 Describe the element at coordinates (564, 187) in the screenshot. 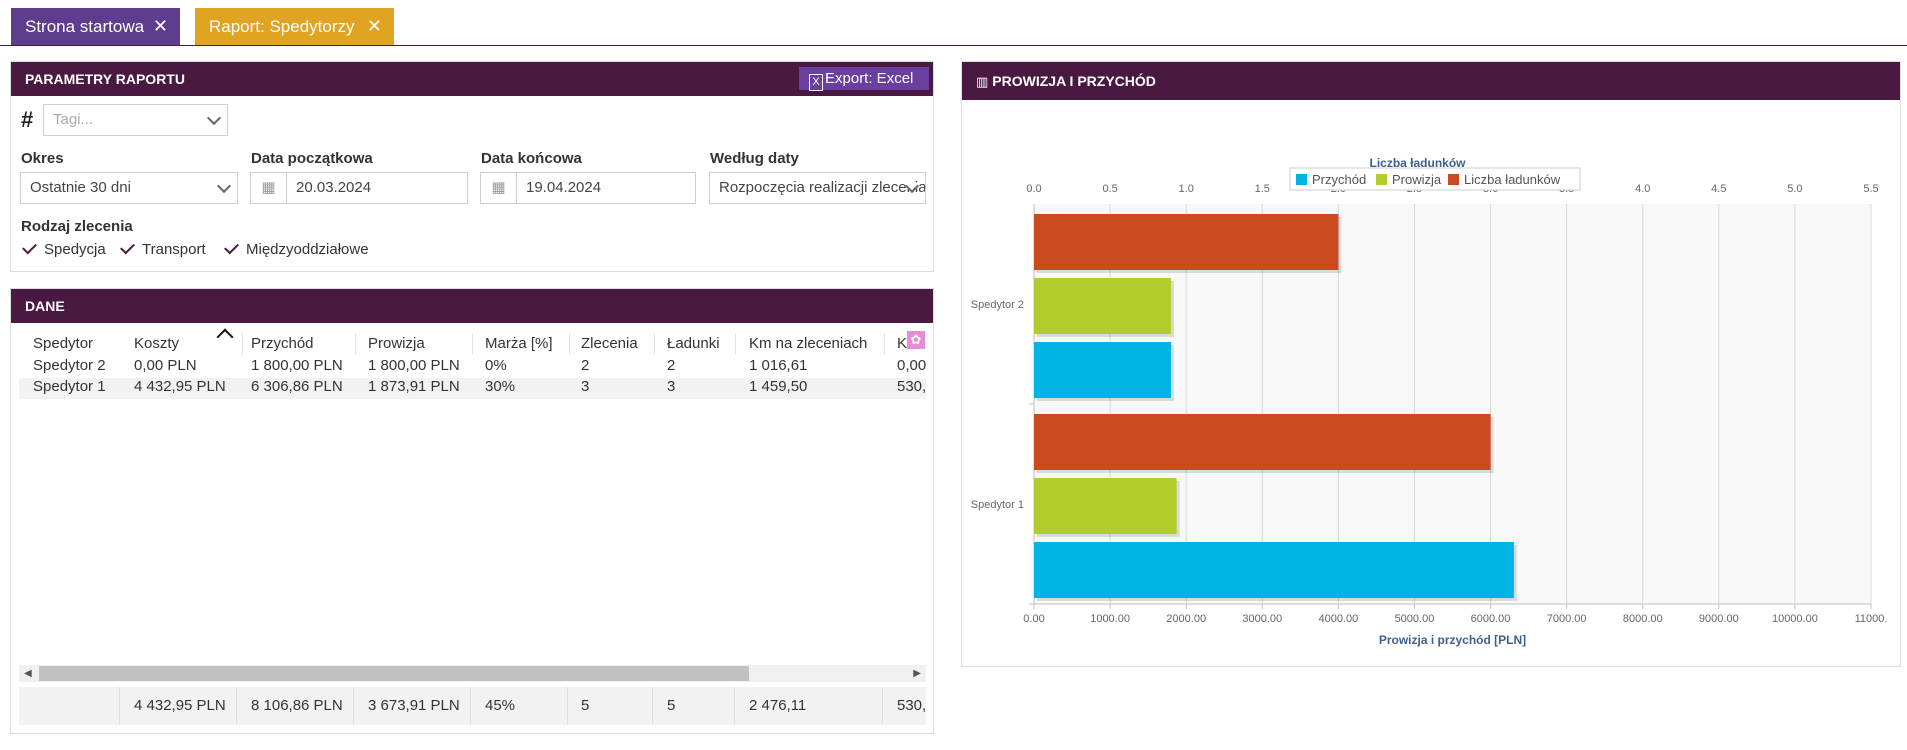

I see `date-end-value: 19.04.2024` at that location.